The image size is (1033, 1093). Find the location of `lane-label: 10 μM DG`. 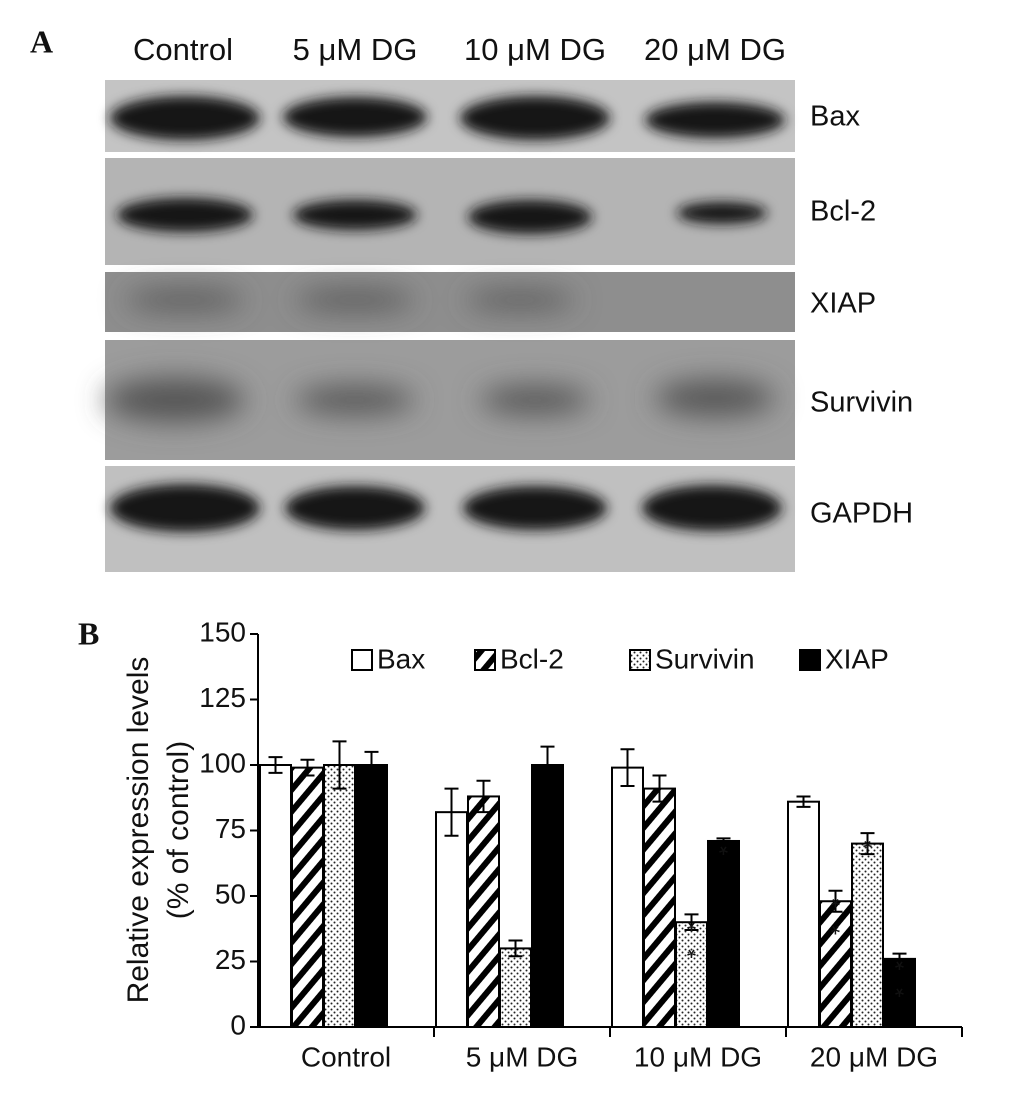

lane-label: 10 μM DG is located at coordinates (535, 49).